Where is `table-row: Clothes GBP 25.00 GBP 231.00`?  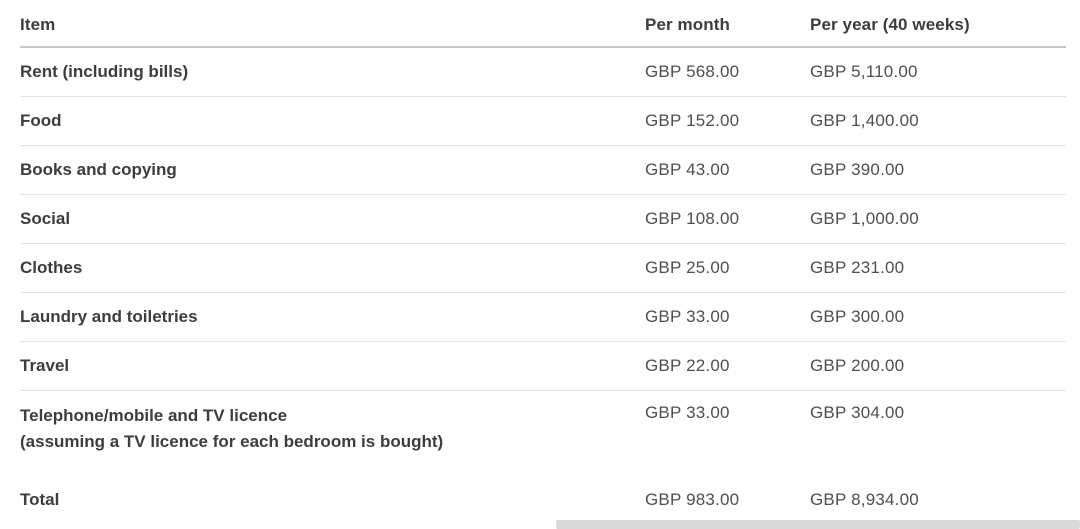 table-row: Clothes GBP 25.00 GBP 231.00 is located at coordinates (543, 268).